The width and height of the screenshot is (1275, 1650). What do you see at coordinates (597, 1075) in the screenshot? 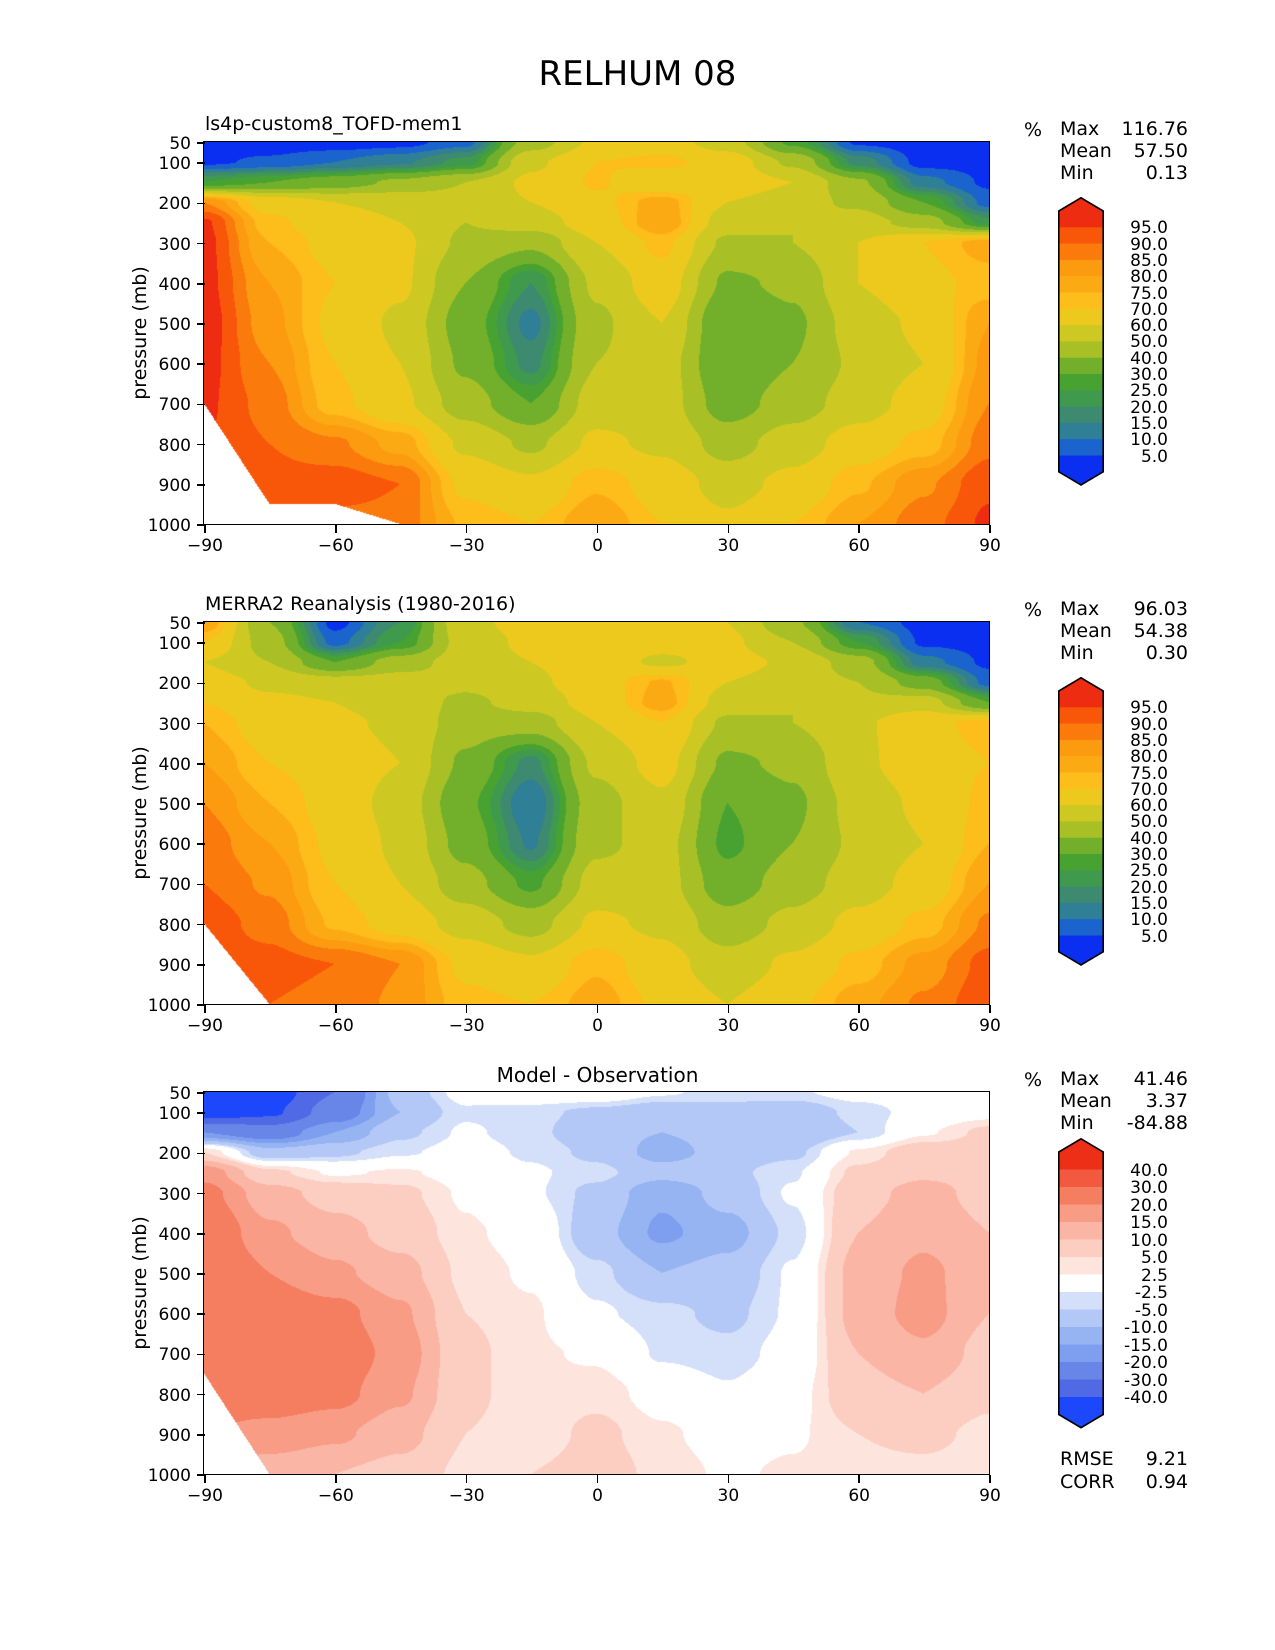
I see `panel-title: Model - Observation` at bounding box center [597, 1075].